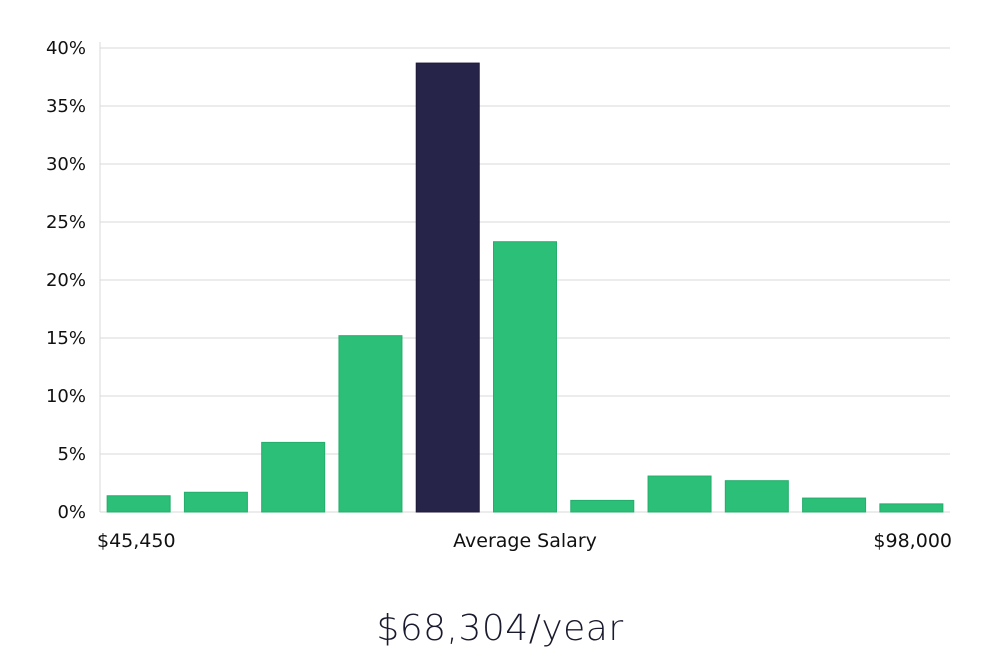 The height and width of the screenshot is (660, 1000). What do you see at coordinates (66, 48) in the screenshot?
I see `y-tick-label: 40%` at bounding box center [66, 48].